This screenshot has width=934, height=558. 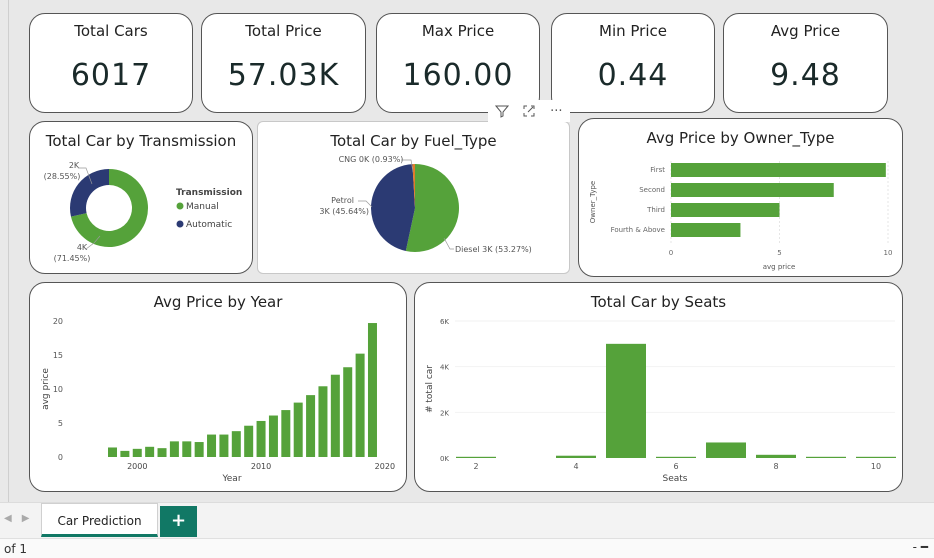 What do you see at coordinates (372, 390) in the screenshot?
I see `bar-year-2019` at bounding box center [372, 390].